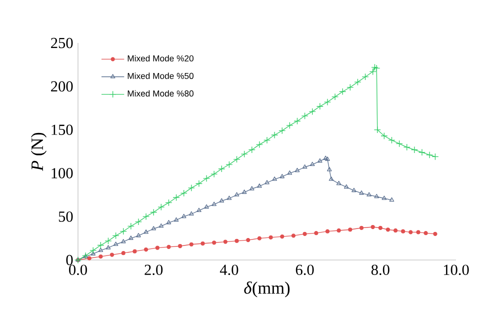  I want to click on y-tick-label: 0, so click(69, 260).